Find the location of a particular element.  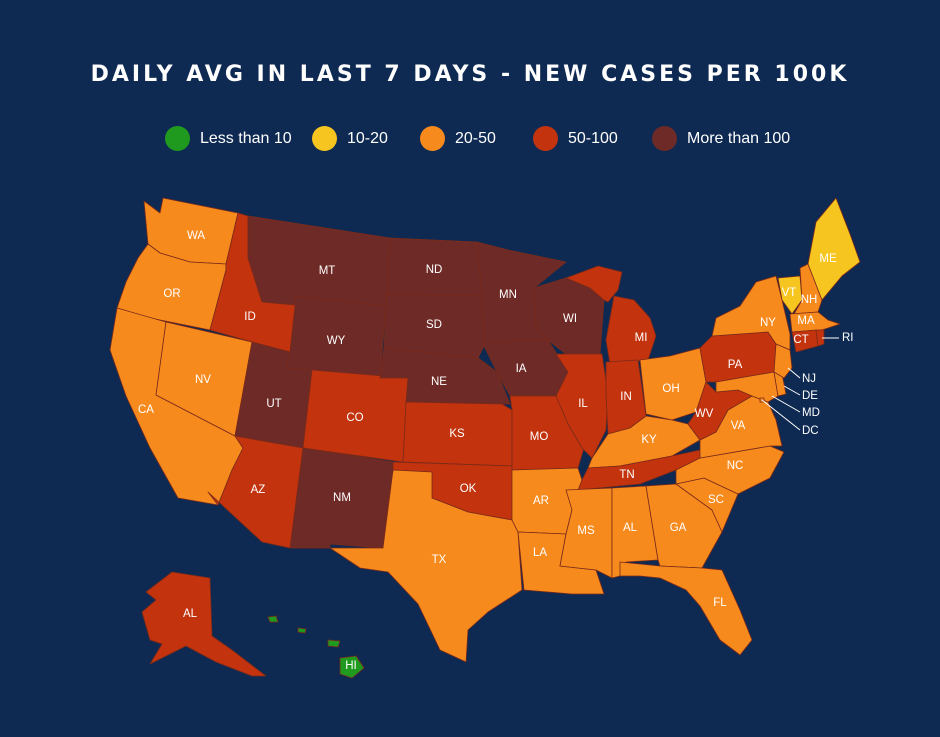

label-ND: ND is located at coordinates (434, 270).